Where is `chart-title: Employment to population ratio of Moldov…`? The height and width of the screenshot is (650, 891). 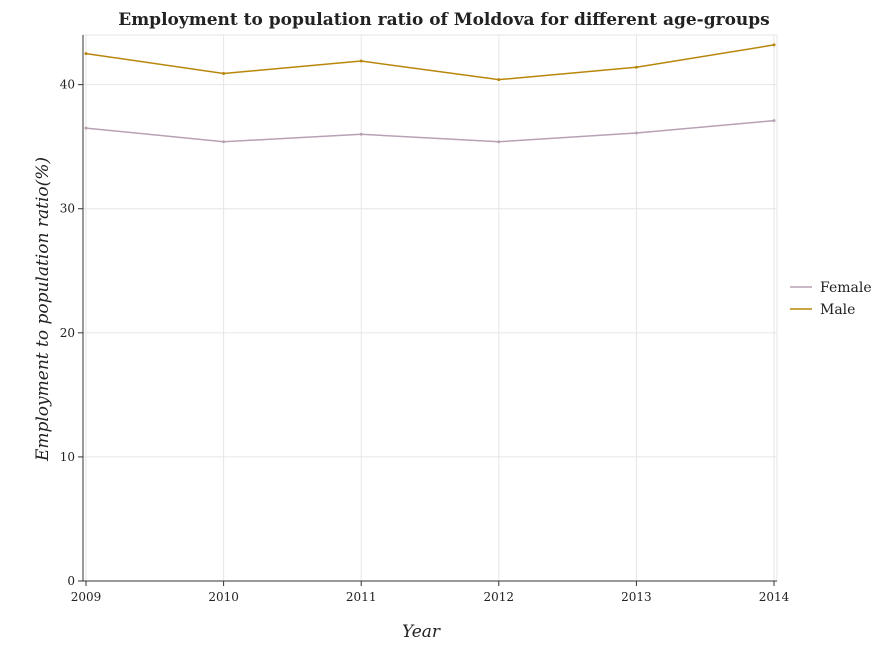
chart-title: Employment to population ratio of Moldov… is located at coordinates (444, 20).